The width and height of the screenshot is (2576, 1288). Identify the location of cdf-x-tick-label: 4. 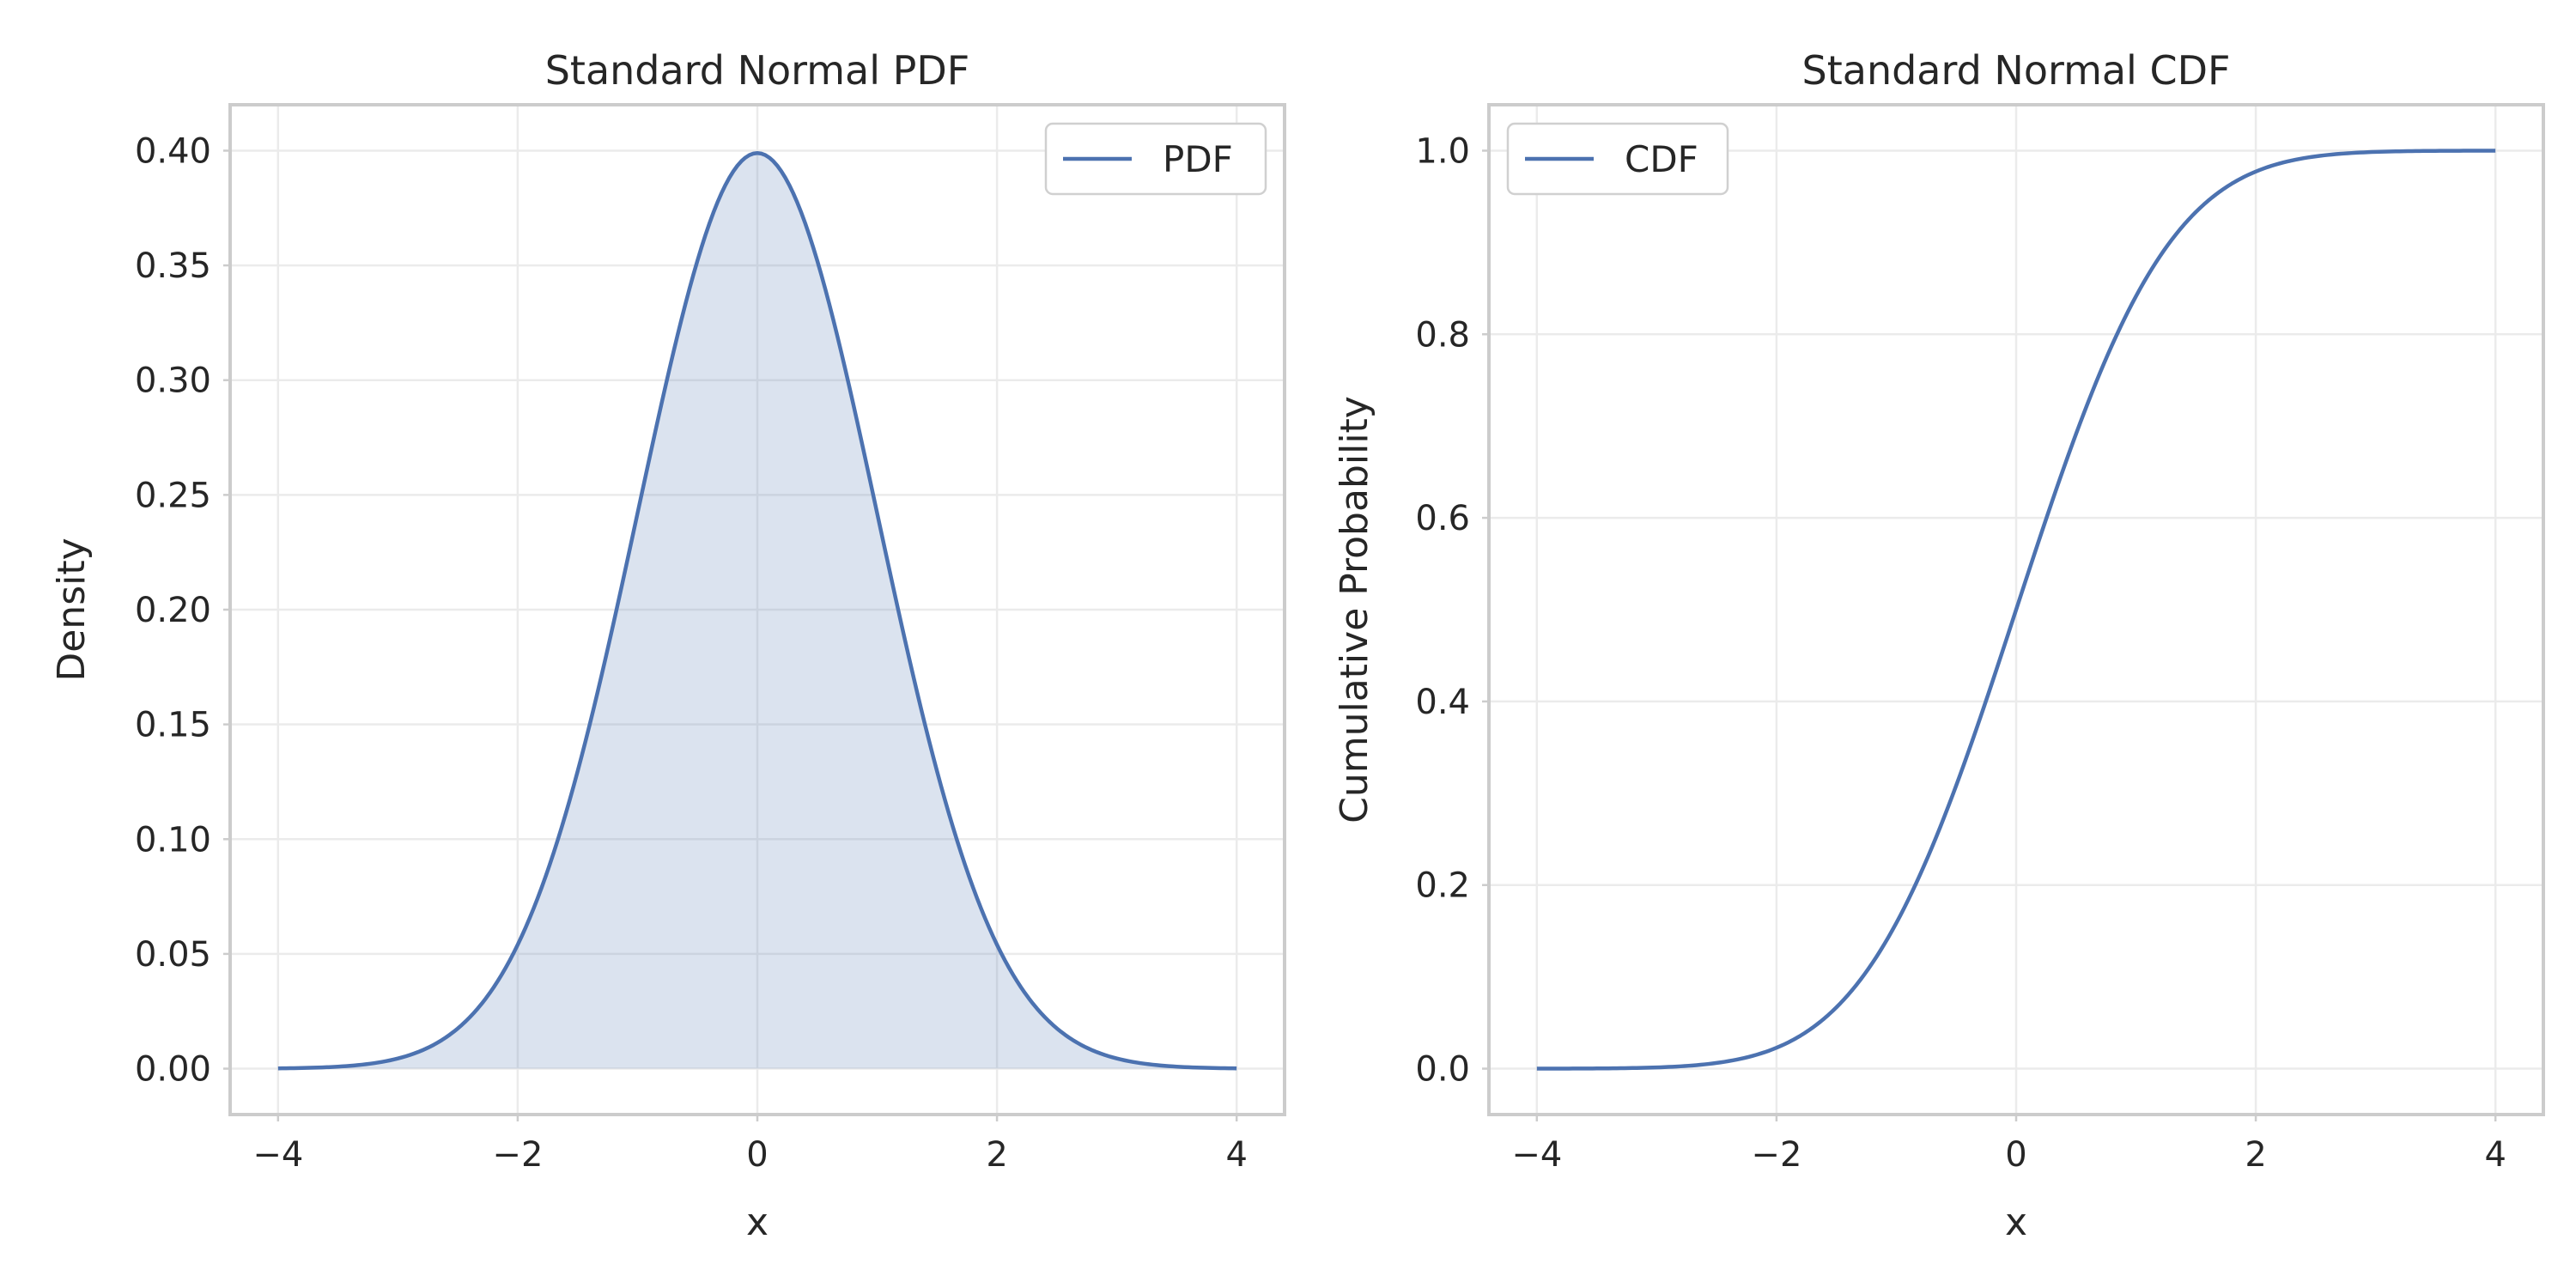
(2495, 1155).